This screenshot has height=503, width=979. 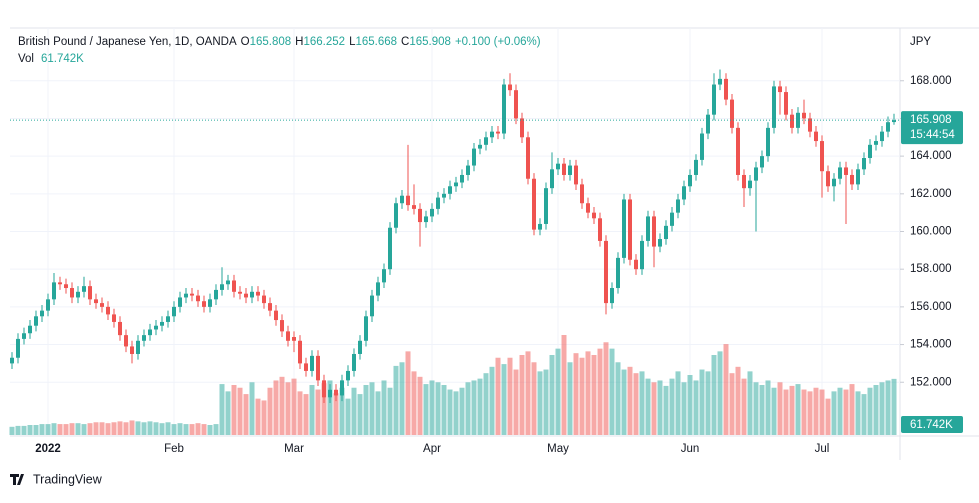 What do you see at coordinates (48, 449) in the screenshot?
I see `x-tick-label: 2022` at bounding box center [48, 449].